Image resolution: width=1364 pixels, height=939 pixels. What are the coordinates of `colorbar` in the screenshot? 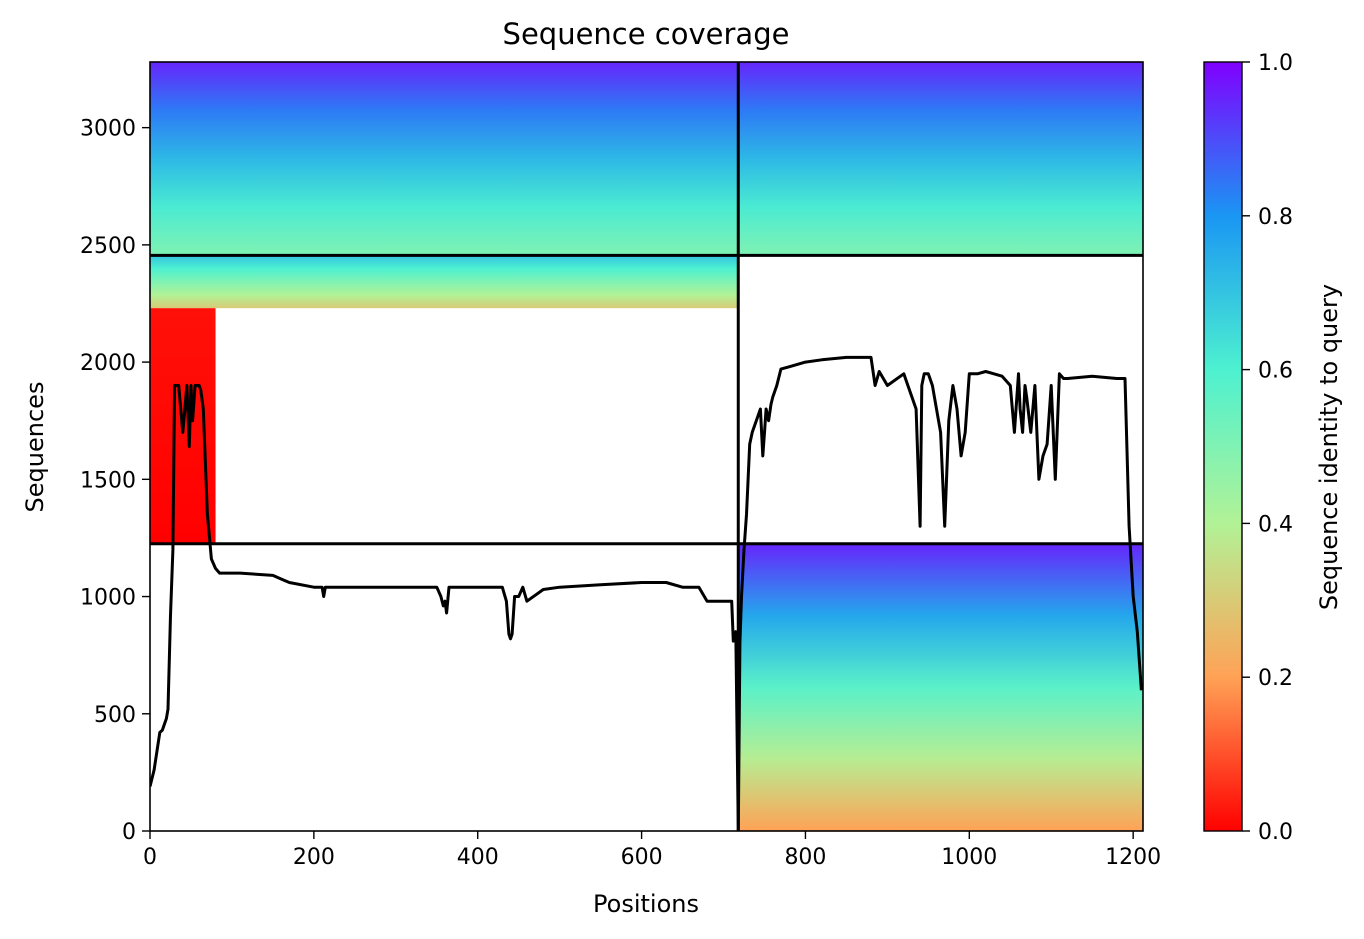 It's located at (1223, 446).